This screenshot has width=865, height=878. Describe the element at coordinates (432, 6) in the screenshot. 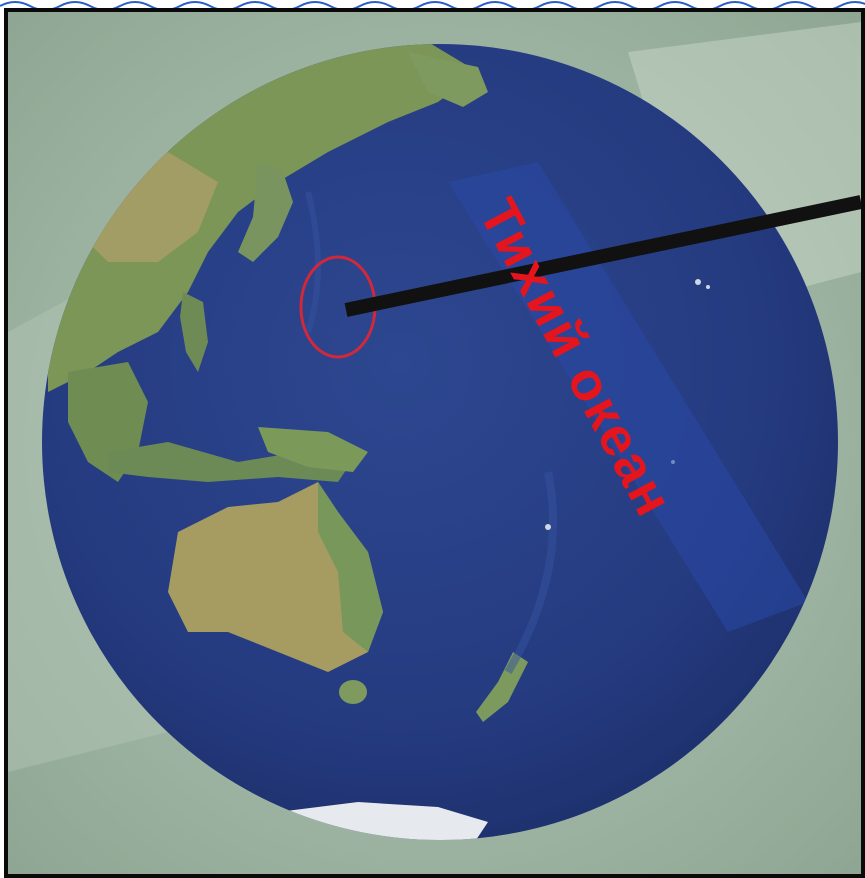

I see `top-wavy-line` at that location.